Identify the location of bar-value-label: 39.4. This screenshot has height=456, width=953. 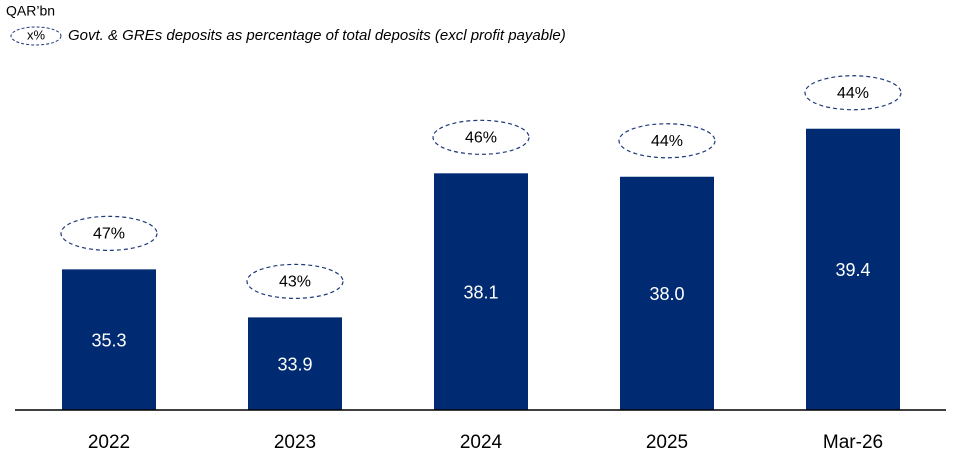
(852, 270).